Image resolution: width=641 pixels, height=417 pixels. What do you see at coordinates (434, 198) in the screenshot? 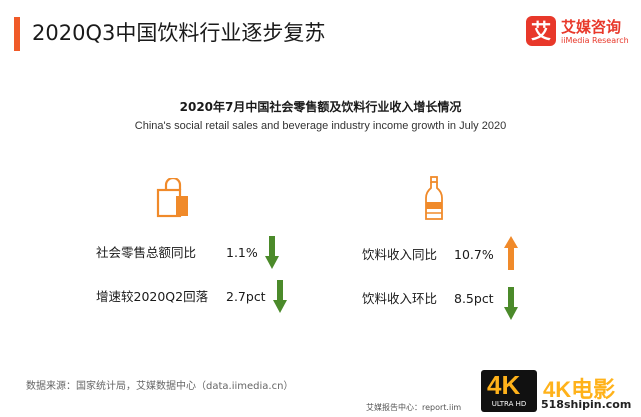
I see `bottle-icon` at bounding box center [434, 198].